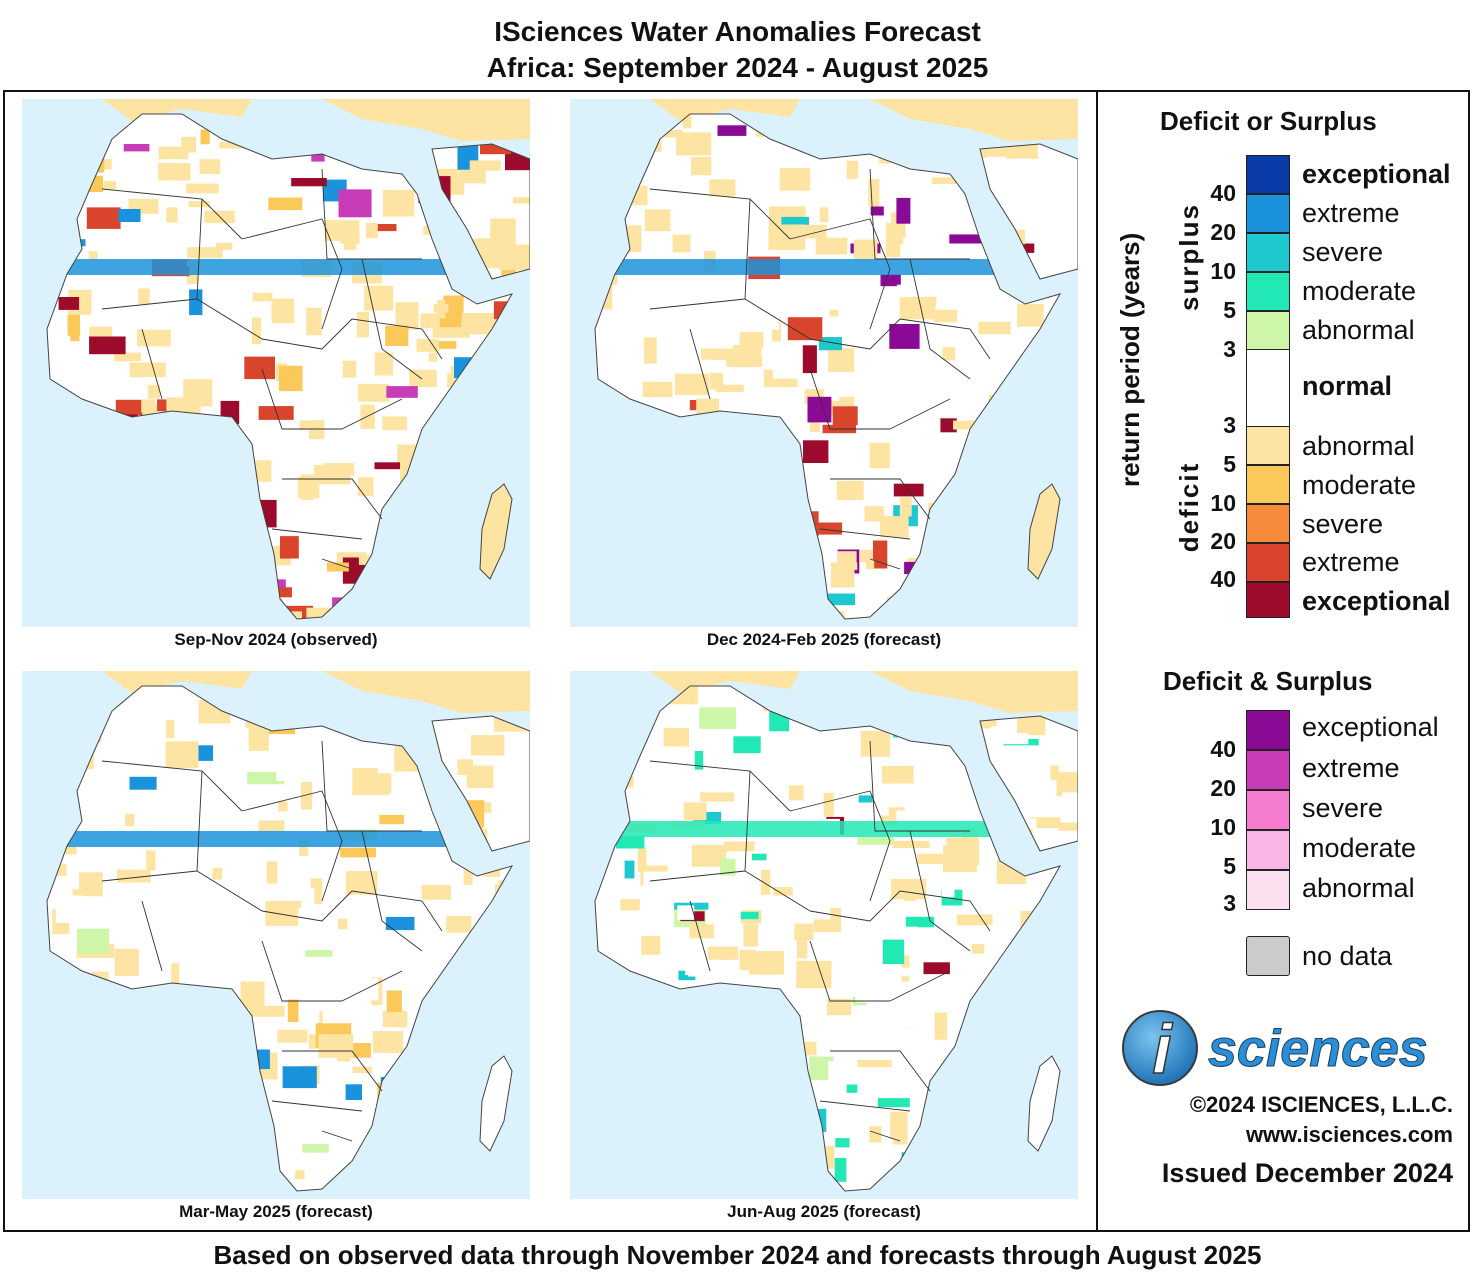 This screenshot has width=1475, height=1280. What do you see at coordinates (276, 1211) in the screenshot?
I see `panel-caption: Mar-May 2025 (forecast)` at bounding box center [276, 1211].